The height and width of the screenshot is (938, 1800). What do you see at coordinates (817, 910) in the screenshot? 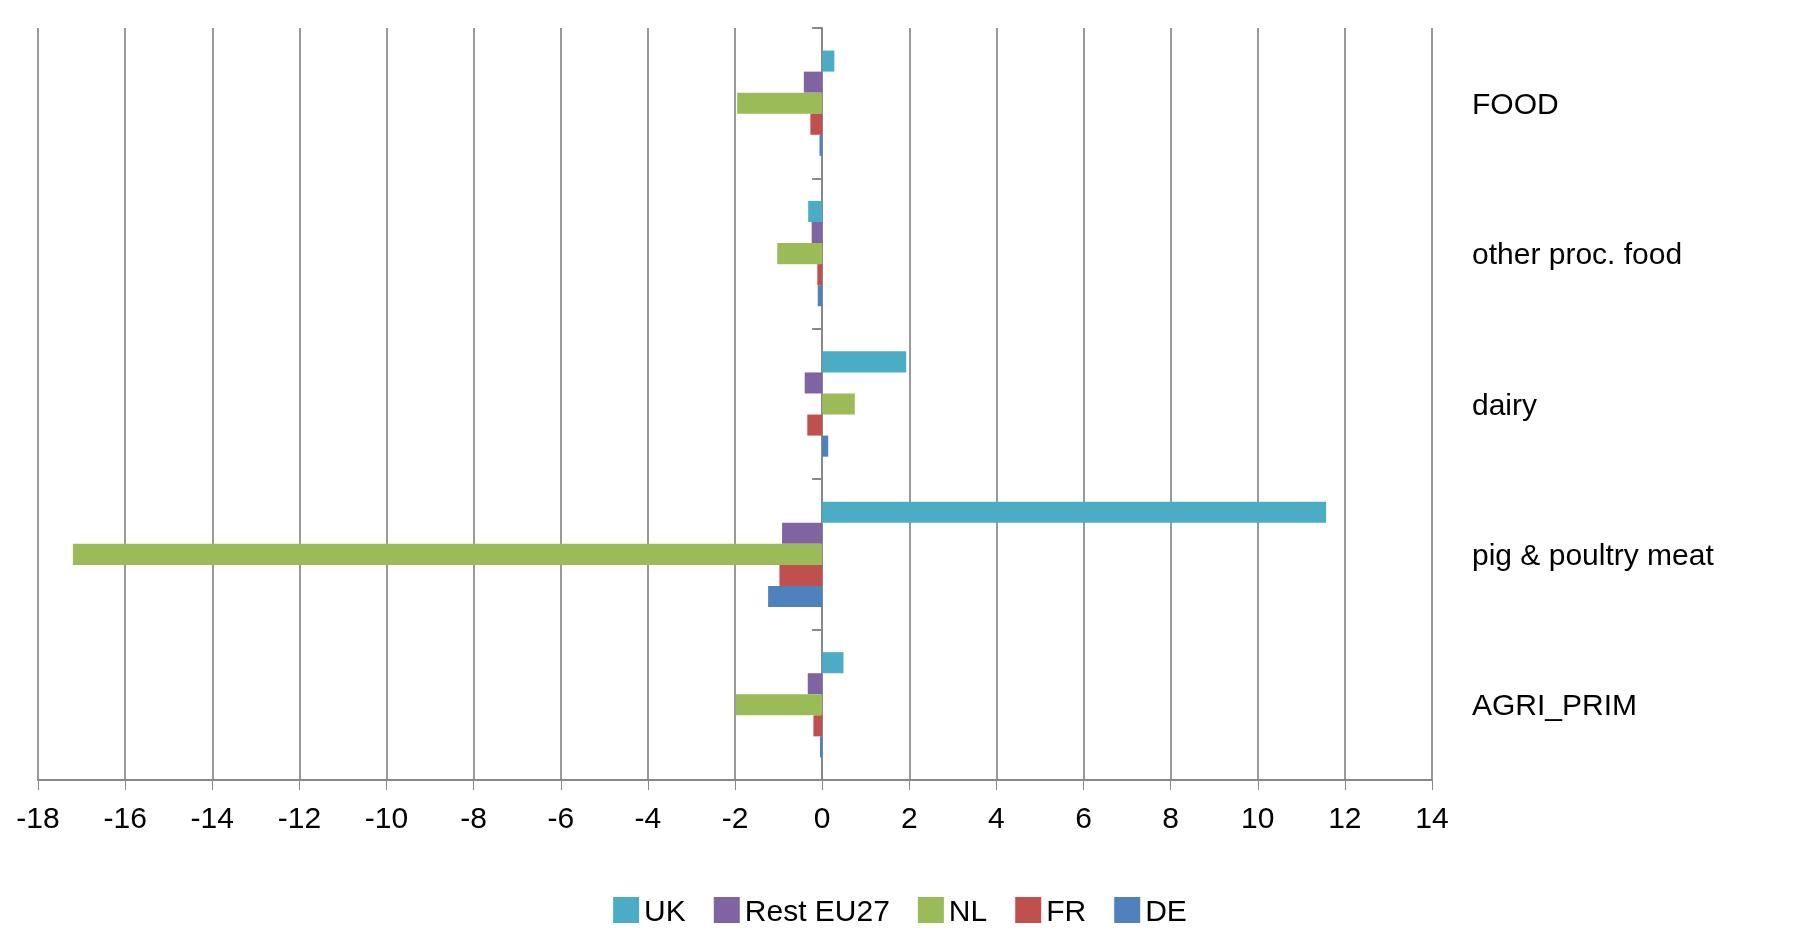
I see `legend-label: Rest EU27` at bounding box center [817, 910].